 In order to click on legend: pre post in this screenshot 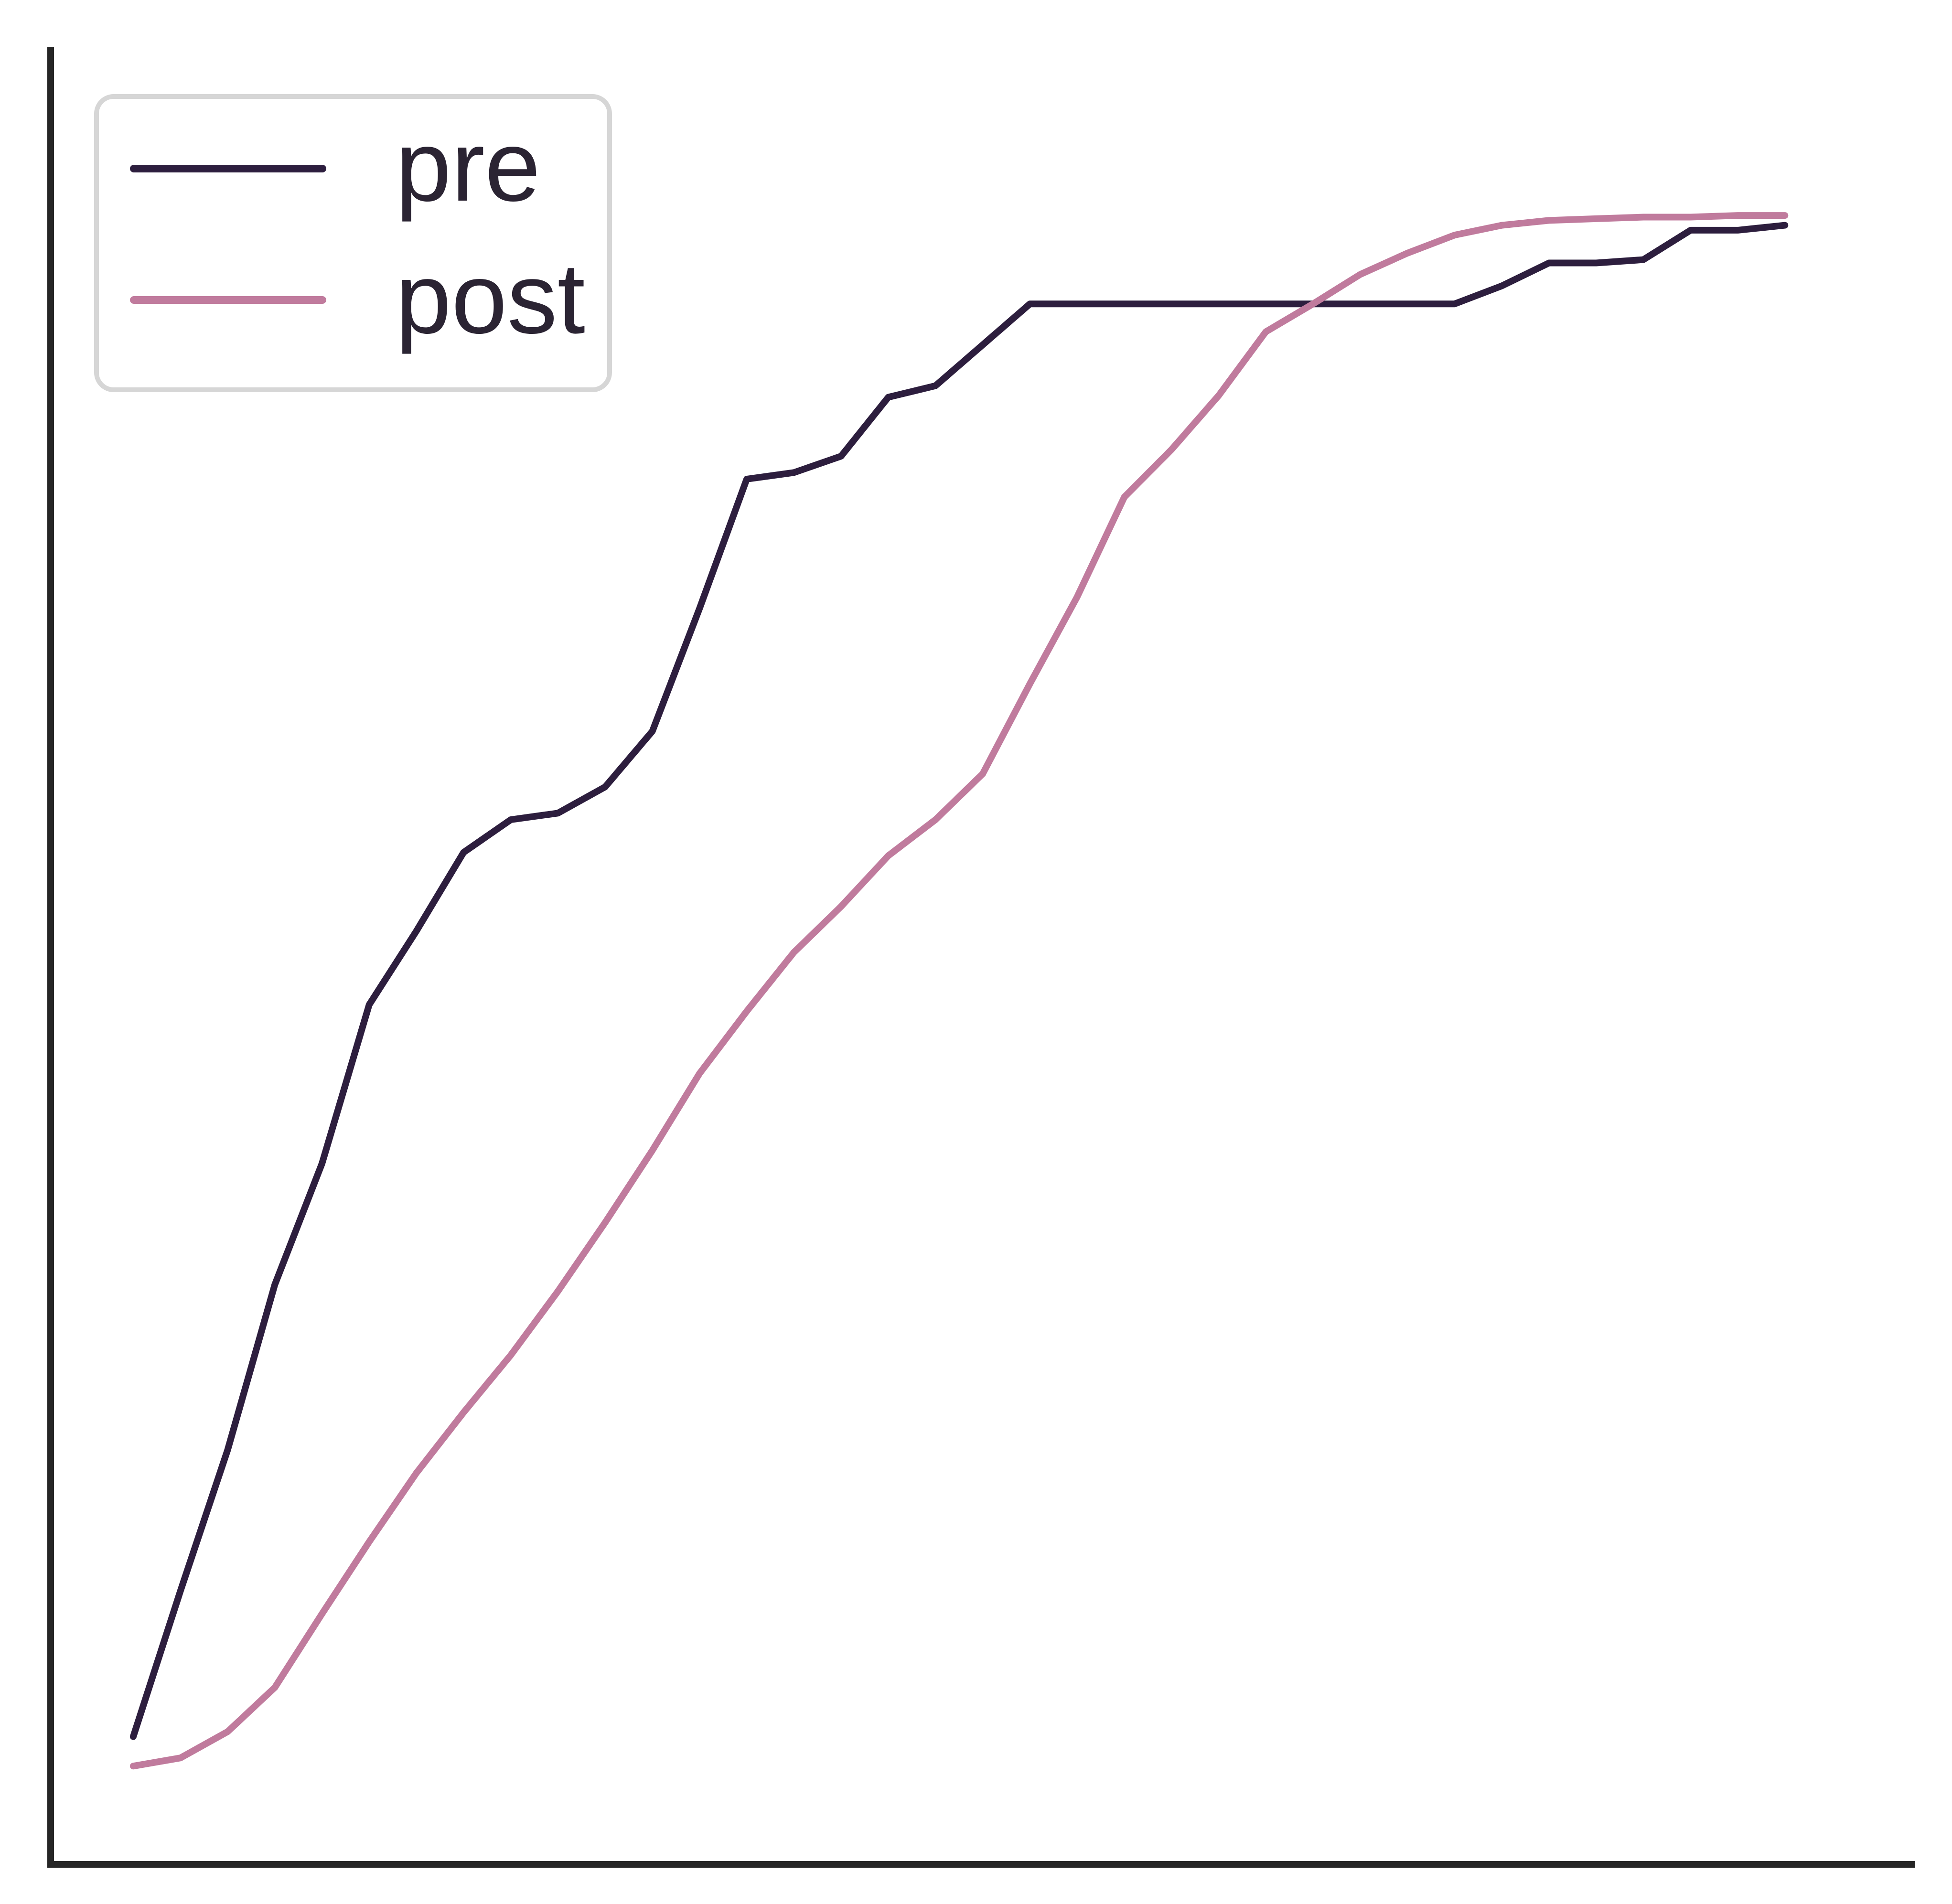, I will do `click(353, 243)`.